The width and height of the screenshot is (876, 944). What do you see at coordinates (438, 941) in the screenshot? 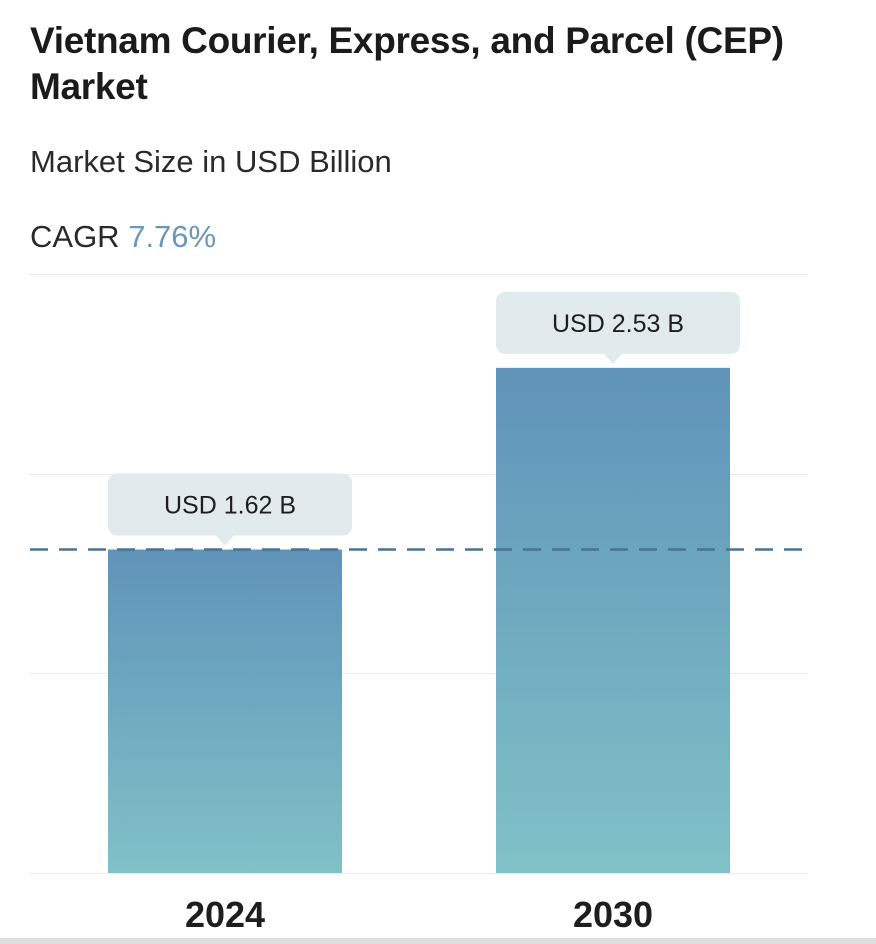
I see `bottom-border` at bounding box center [438, 941].